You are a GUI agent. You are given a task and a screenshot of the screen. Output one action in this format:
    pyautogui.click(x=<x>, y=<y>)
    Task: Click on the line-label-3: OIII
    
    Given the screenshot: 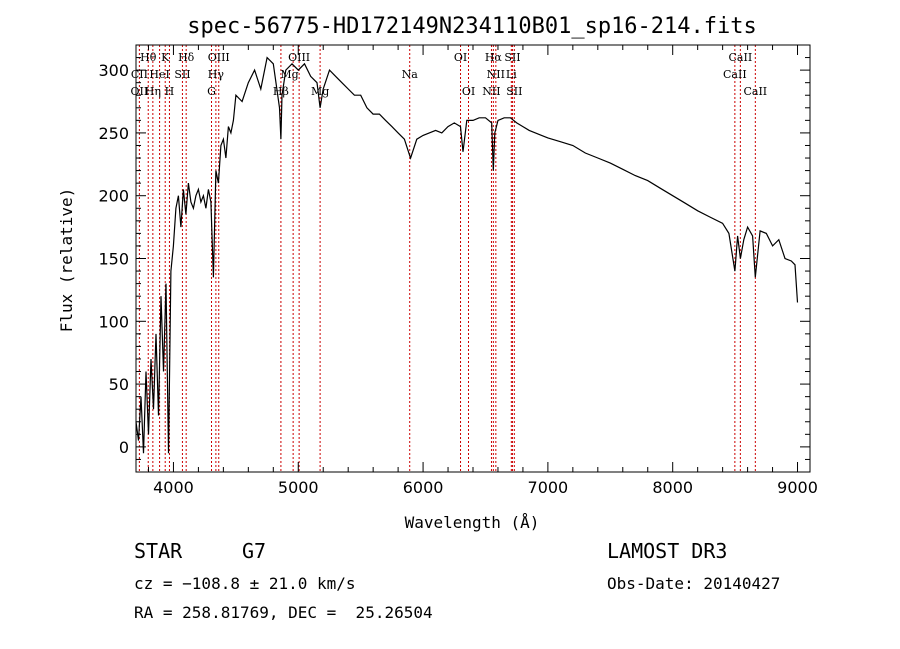 What is the action you would take?
    pyautogui.click(x=219, y=57)
    